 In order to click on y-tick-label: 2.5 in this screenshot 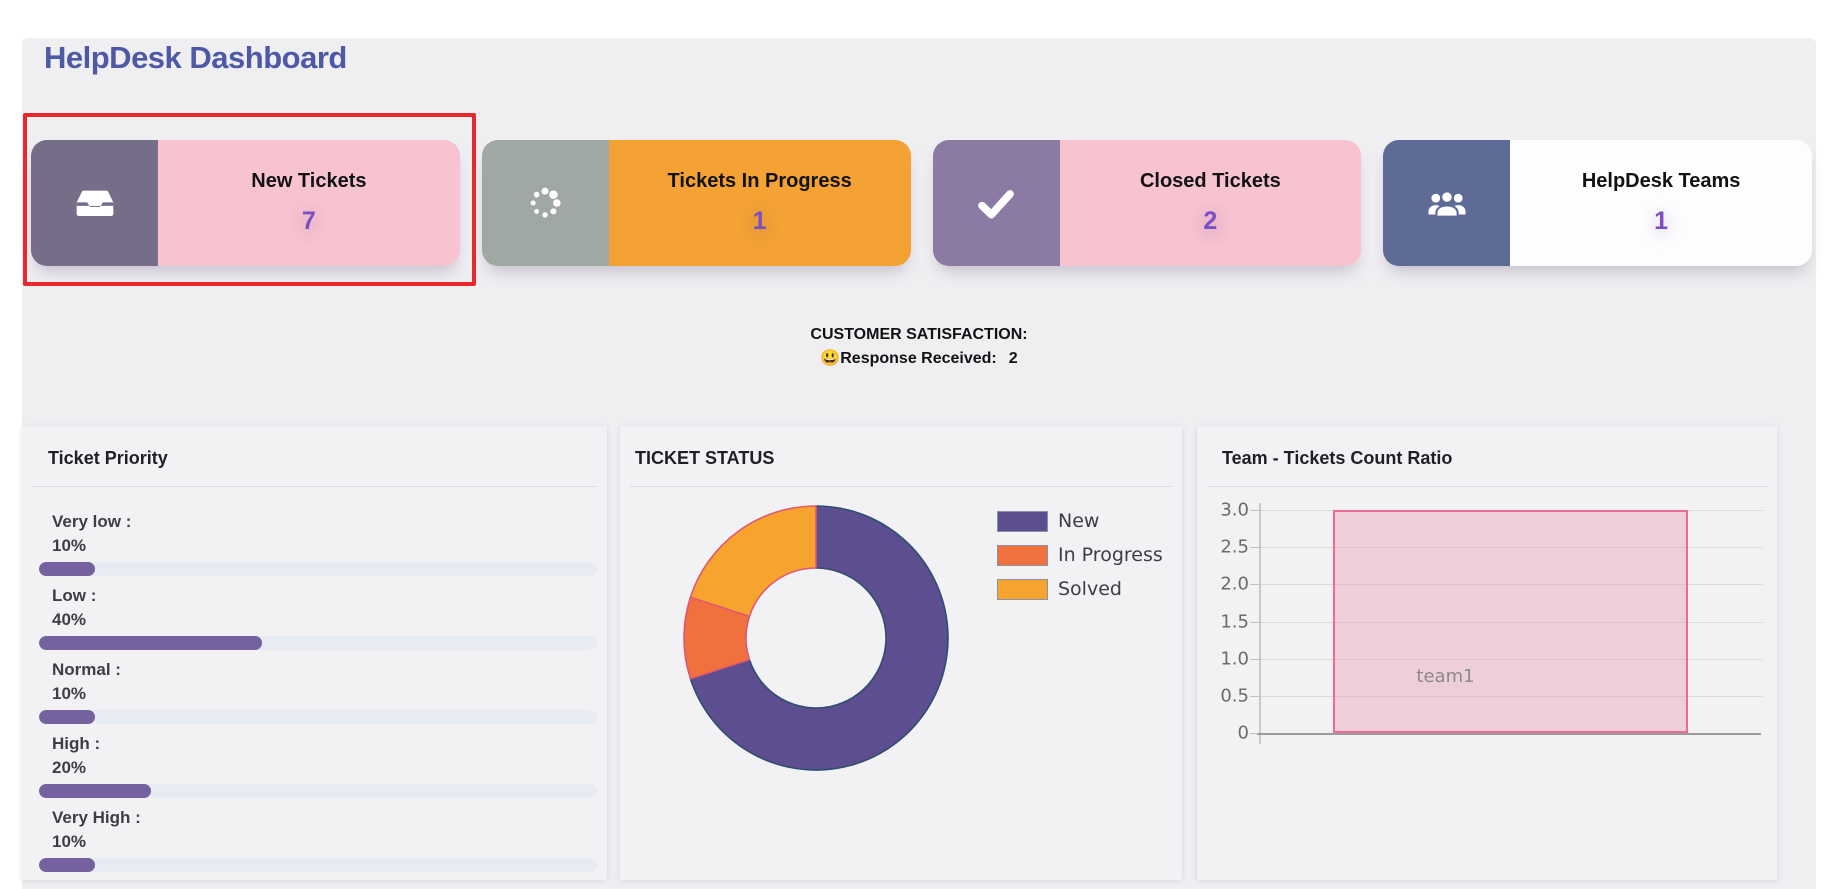, I will do `click(1234, 547)`.